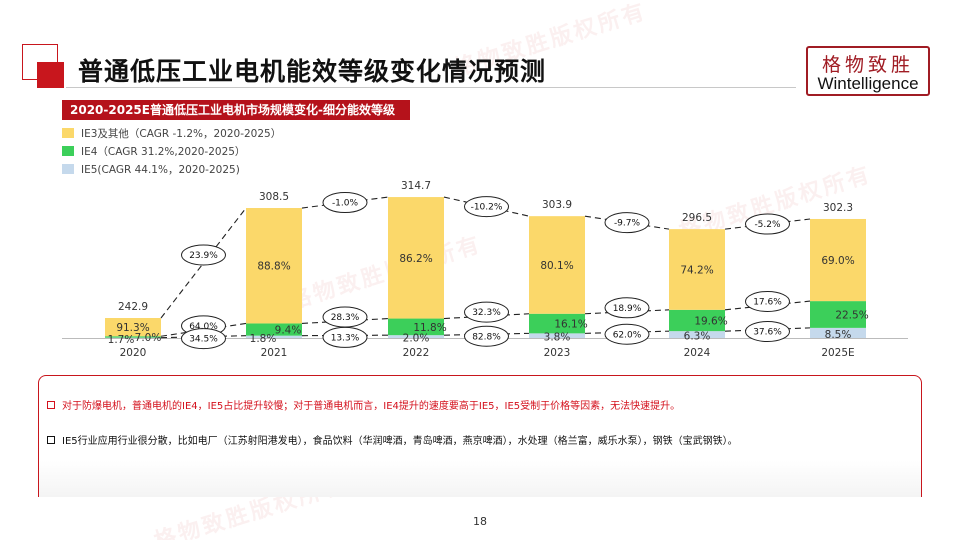 The width and height of the screenshot is (960, 540). I want to click on ie4-growth-label: 32.3%, so click(486, 313).